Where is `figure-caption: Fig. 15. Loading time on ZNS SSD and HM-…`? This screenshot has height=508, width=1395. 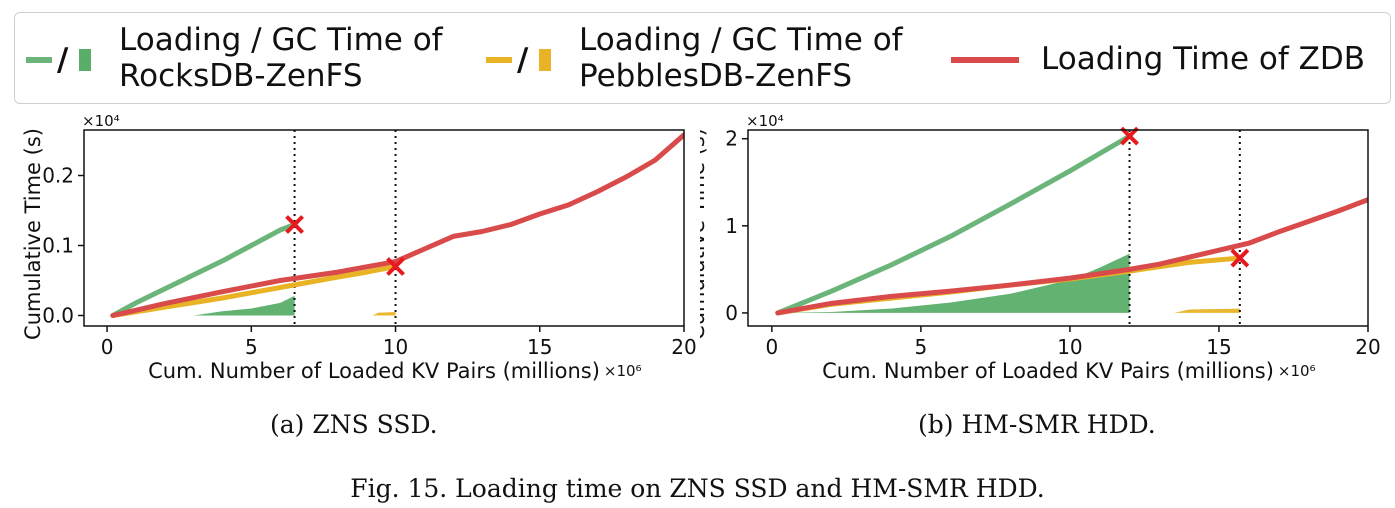
figure-caption: Fig. 15. Loading time on ZNS SSD and HM-… is located at coordinates (697, 488).